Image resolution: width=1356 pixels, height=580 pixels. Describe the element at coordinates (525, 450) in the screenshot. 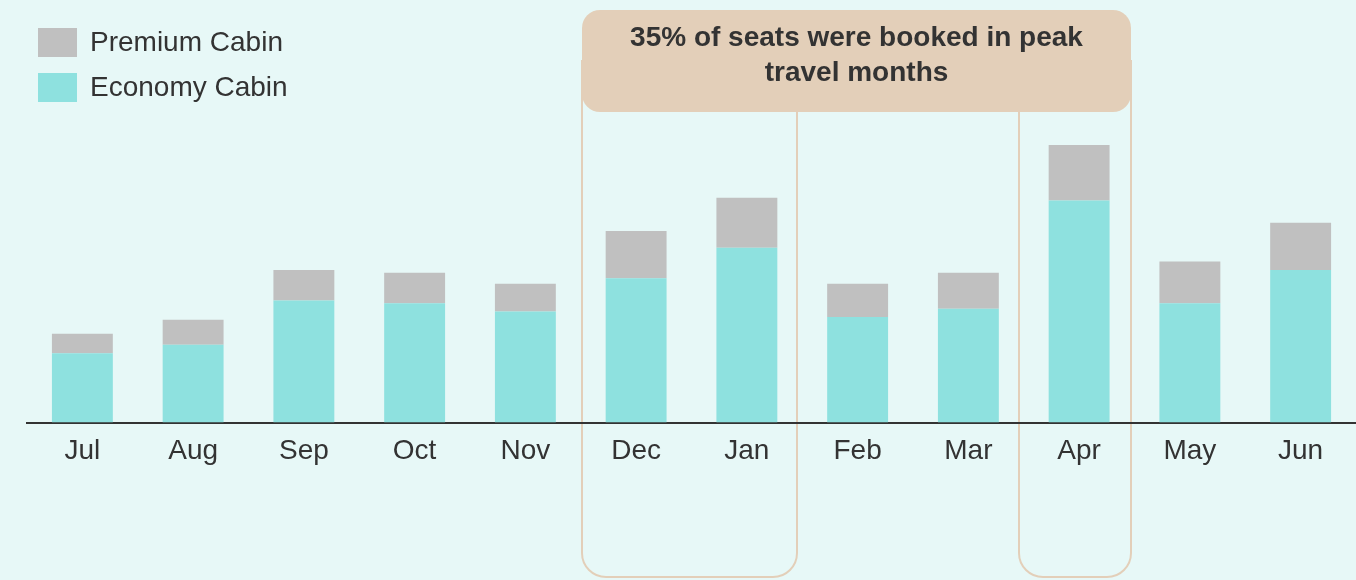

I see `x-tick-label: Nov` at that location.